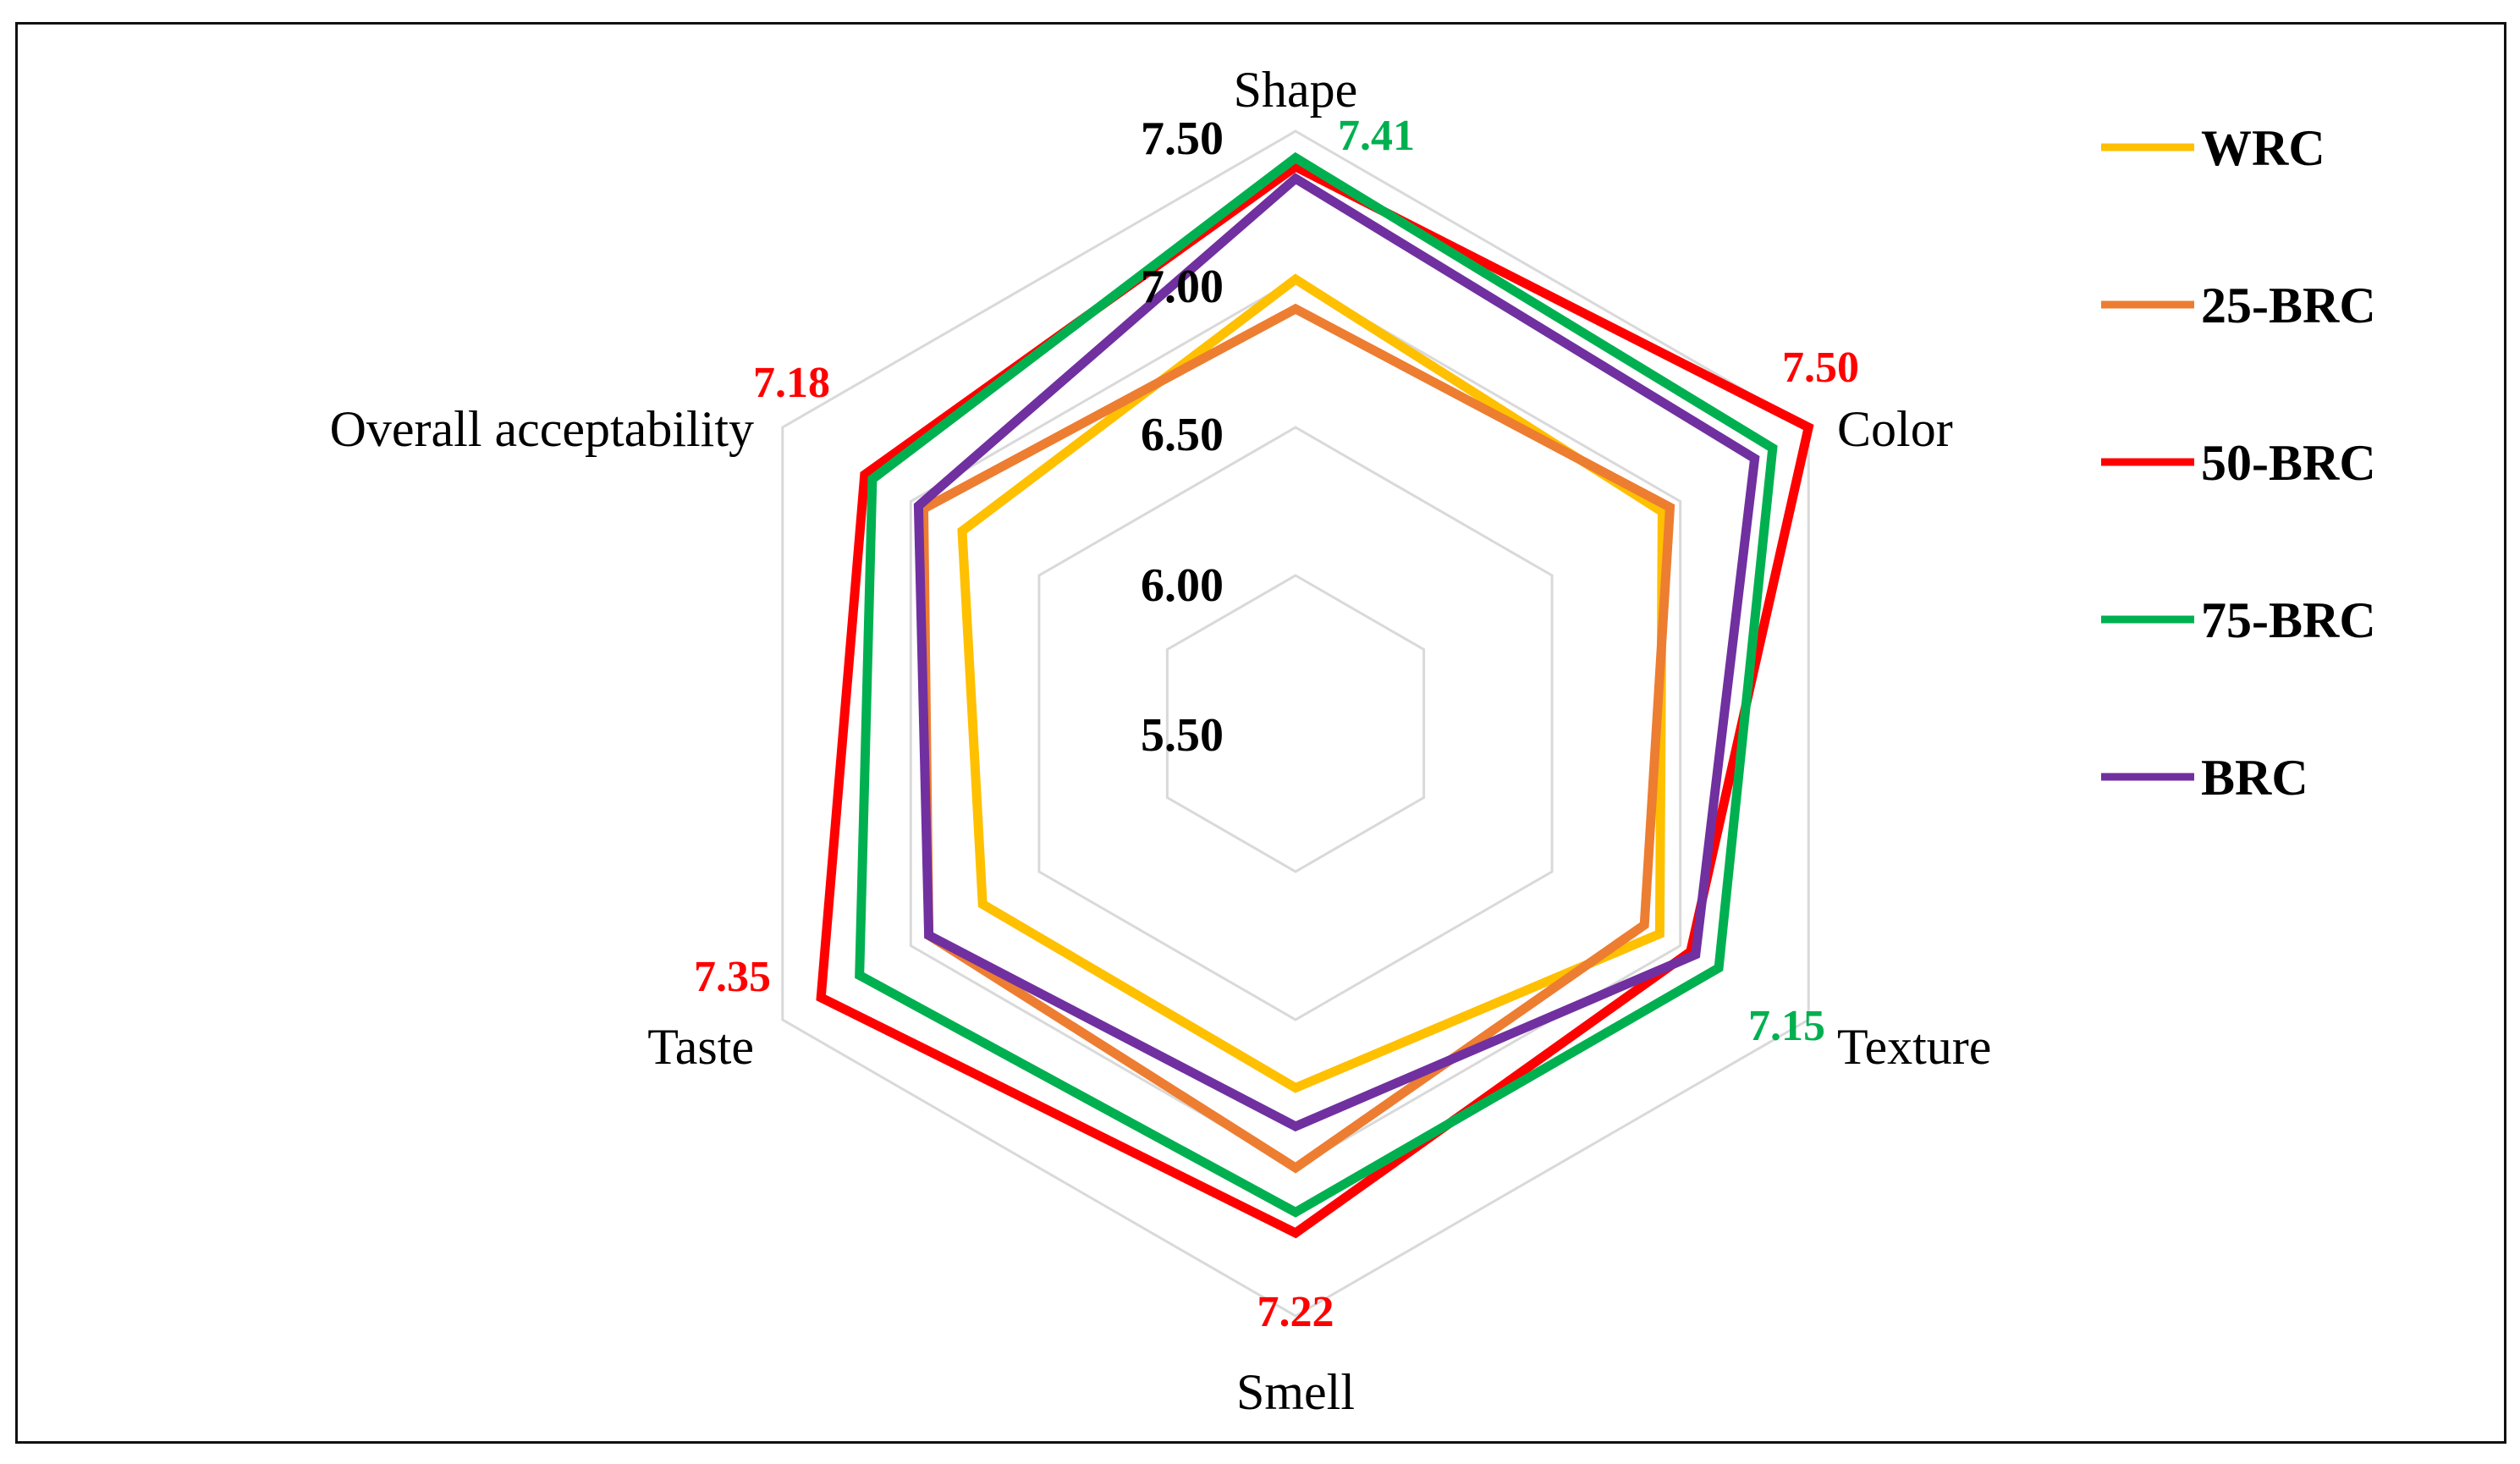  I want to click on axis-label-shape: Shape, so click(1296, 90).